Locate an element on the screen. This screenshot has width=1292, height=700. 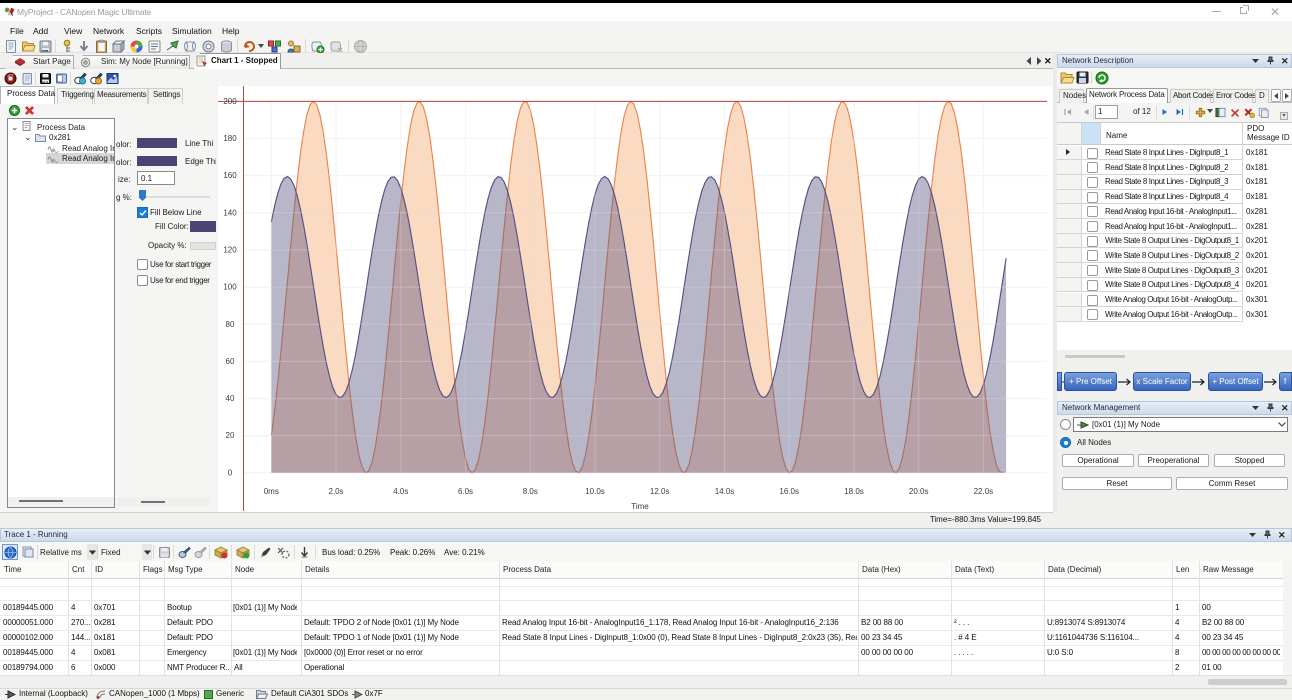
svg-text: 200 is located at coordinates (230, 101).